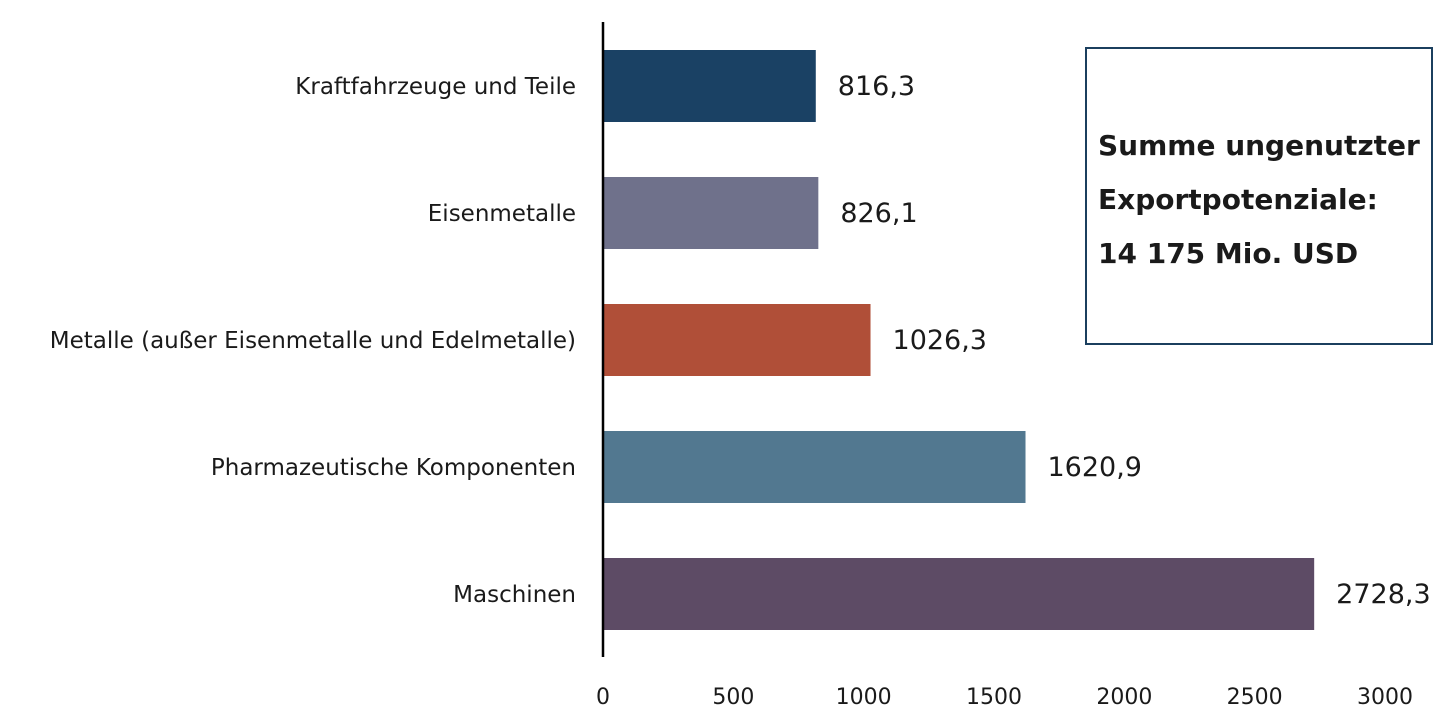 This screenshot has width=1450, height=724. Describe the element at coordinates (1238, 199) in the screenshot. I see `summary-line-2: Exportpotenziale:` at that location.